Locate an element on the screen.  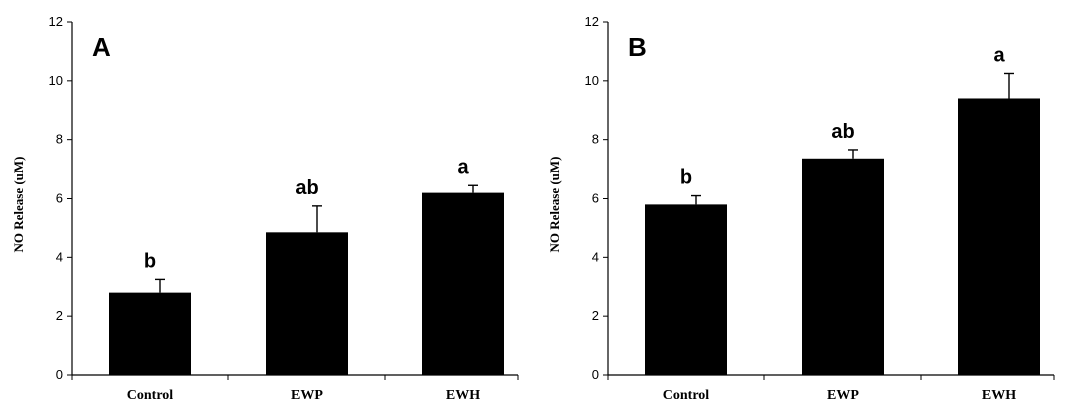
panel-label: B is located at coordinates (637, 47).